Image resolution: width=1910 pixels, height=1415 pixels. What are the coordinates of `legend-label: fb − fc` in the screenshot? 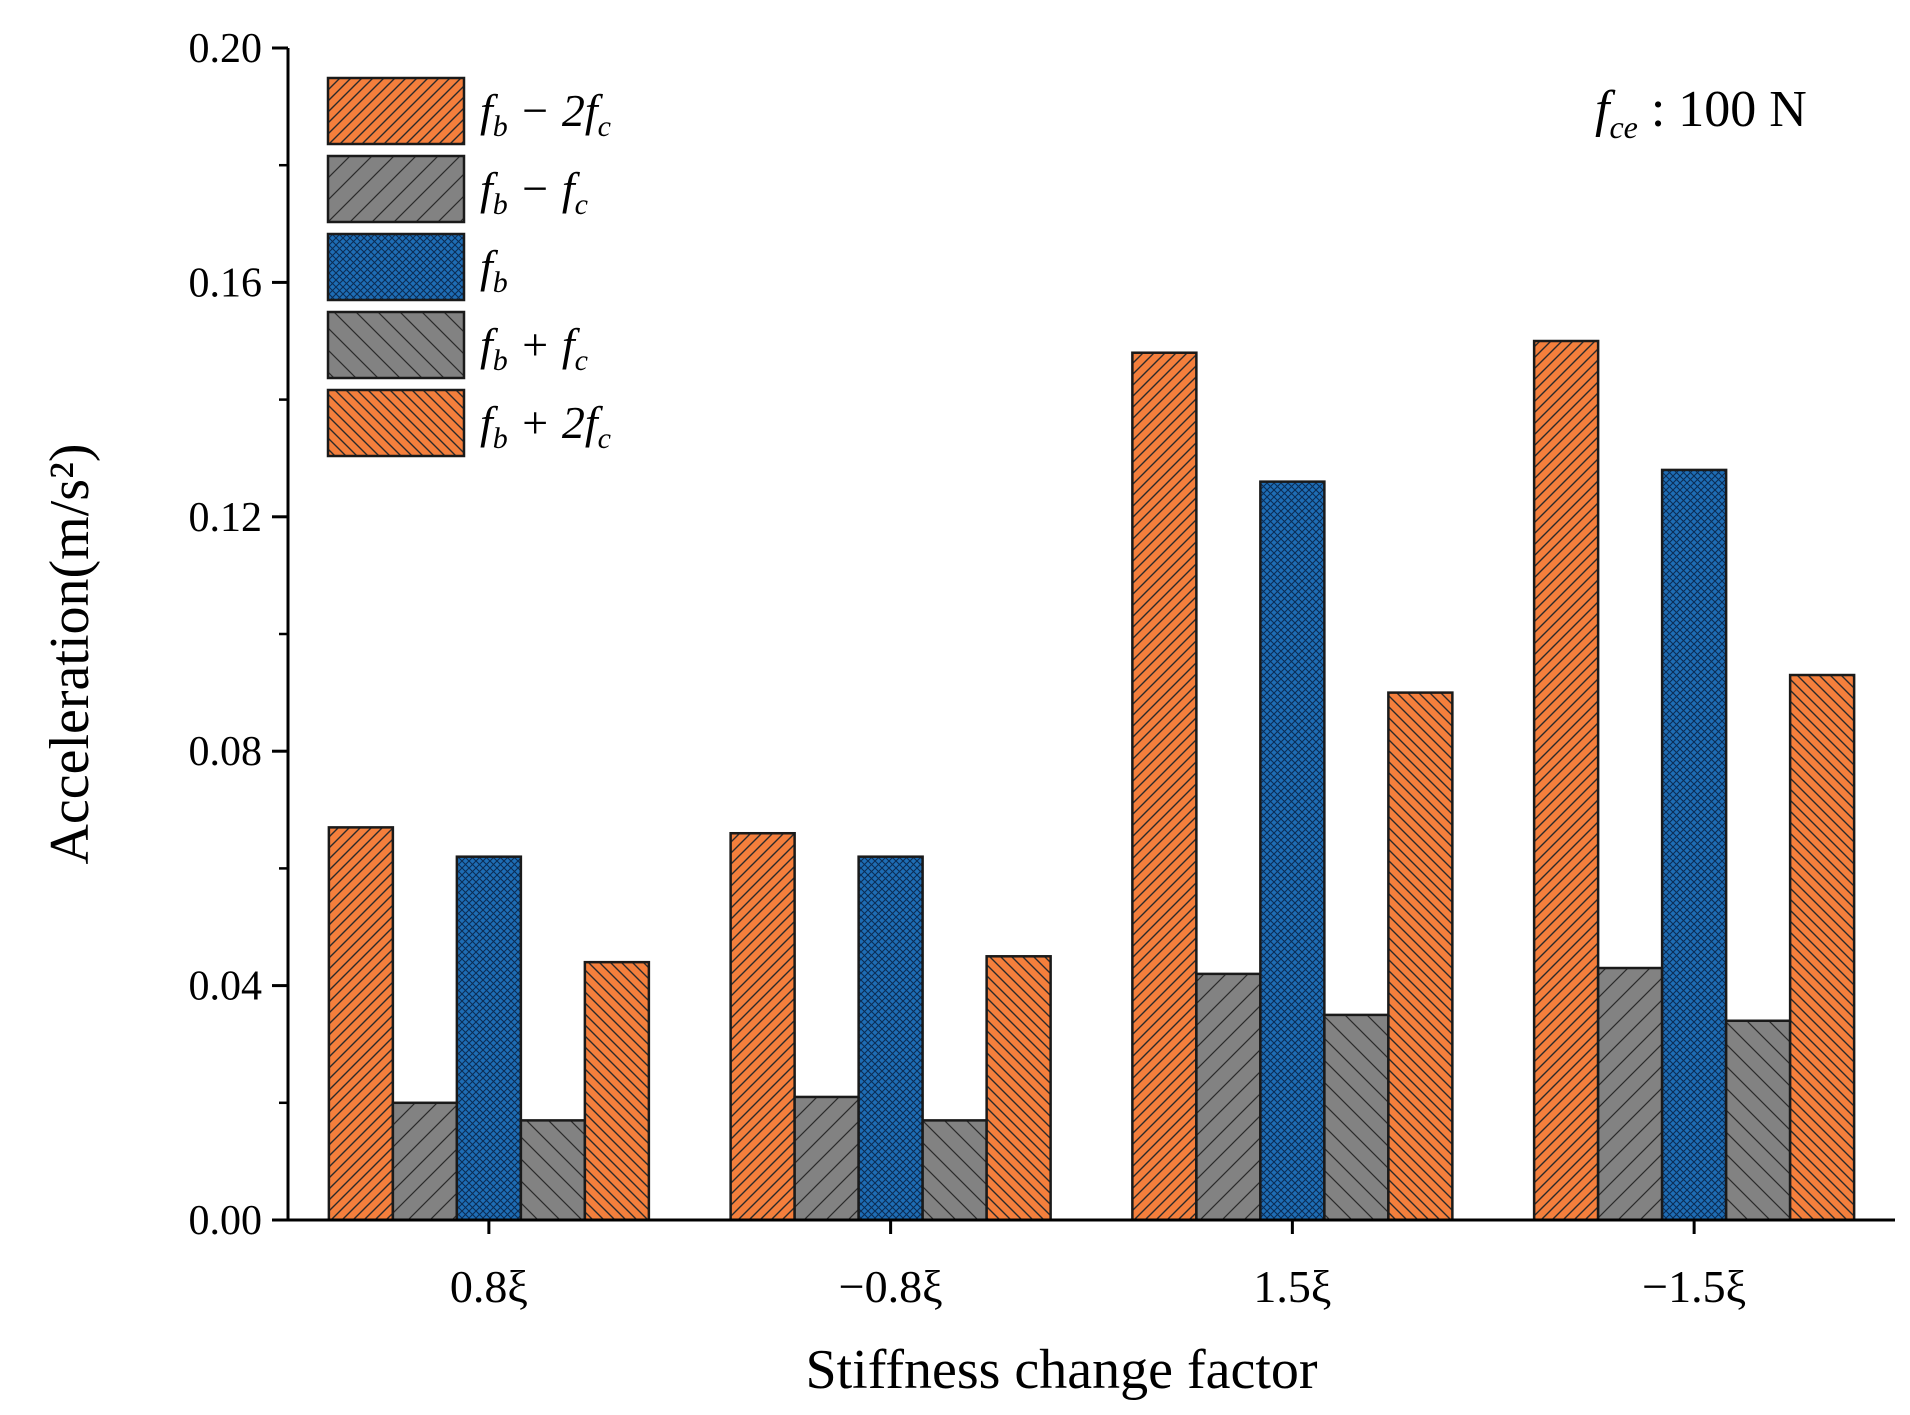 It's located at (534, 192).